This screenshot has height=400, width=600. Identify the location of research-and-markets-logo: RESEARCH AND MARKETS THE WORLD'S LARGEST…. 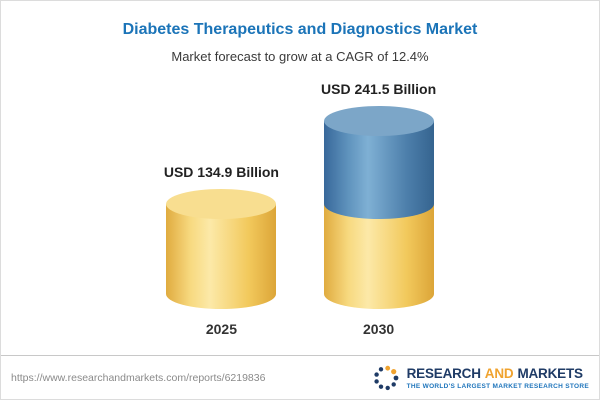
(480, 378).